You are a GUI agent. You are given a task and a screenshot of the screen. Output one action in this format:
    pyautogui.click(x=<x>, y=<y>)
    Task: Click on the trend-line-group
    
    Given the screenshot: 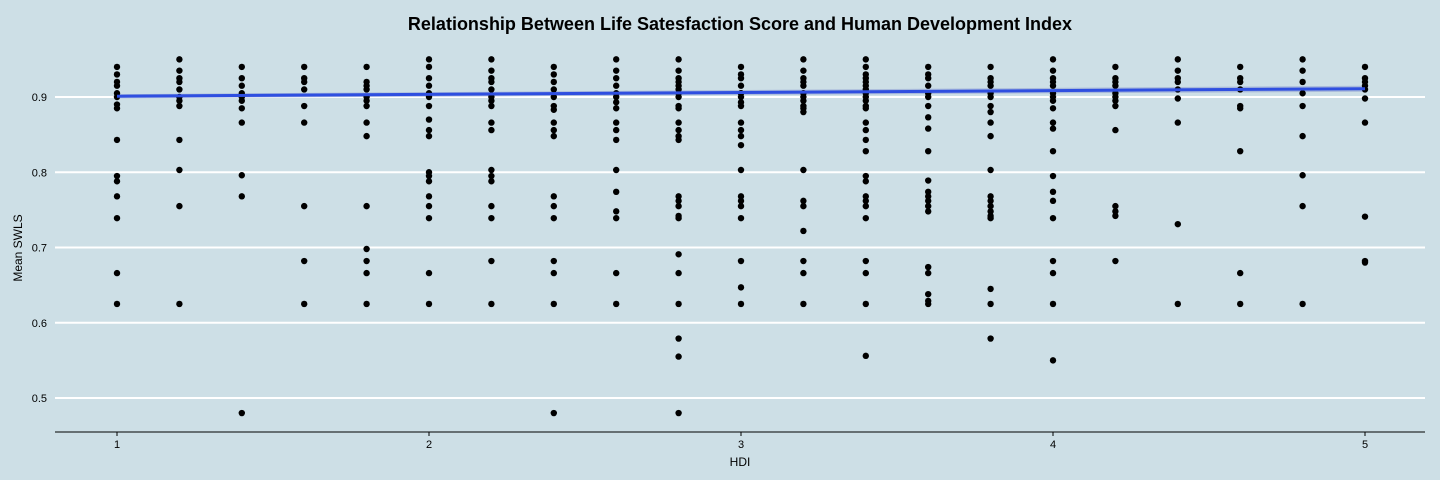 What is the action you would take?
    pyautogui.click(x=741, y=92)
    